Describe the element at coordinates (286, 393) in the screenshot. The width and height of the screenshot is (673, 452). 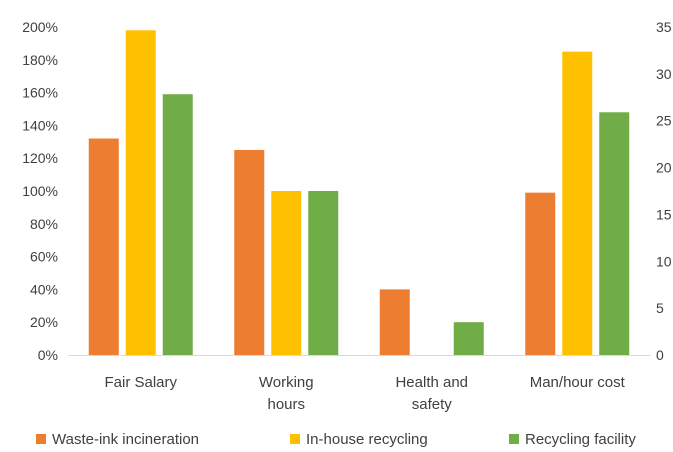
I see `category-label: Working hours` at that location.